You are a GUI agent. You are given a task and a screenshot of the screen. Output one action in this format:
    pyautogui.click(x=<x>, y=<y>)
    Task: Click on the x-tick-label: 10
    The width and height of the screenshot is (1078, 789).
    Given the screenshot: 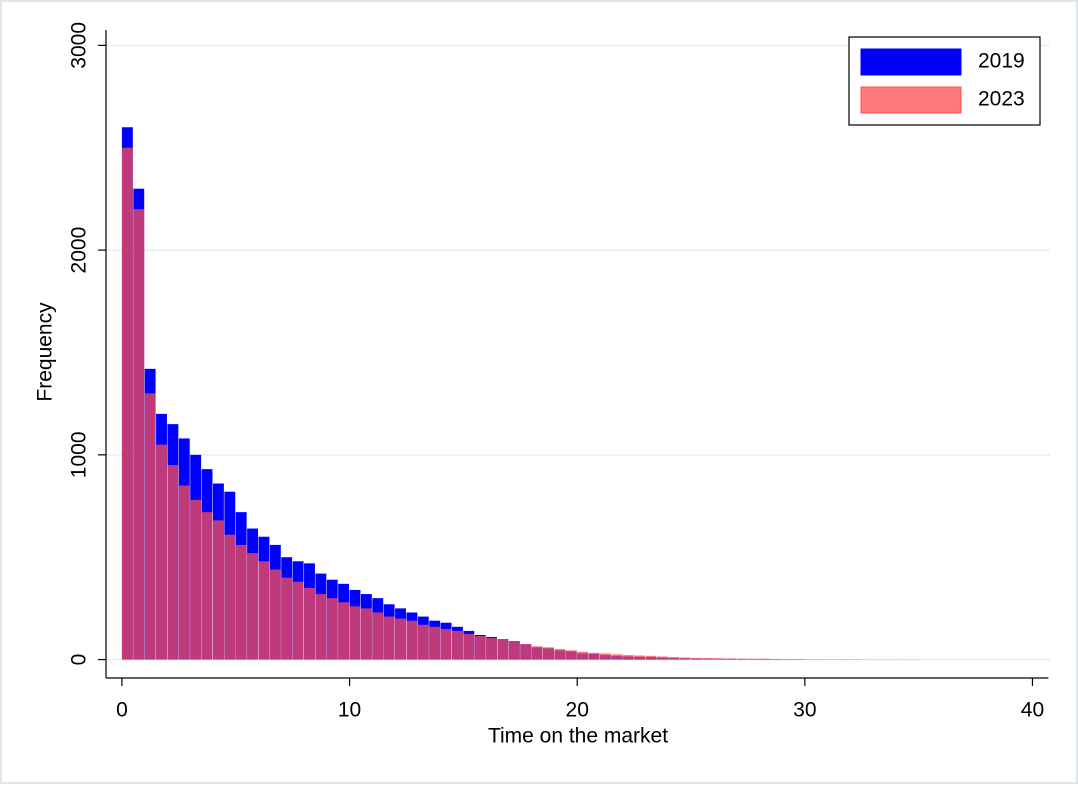 What is the action you would take?
    pyautogui.click(x=349, y=710)
    